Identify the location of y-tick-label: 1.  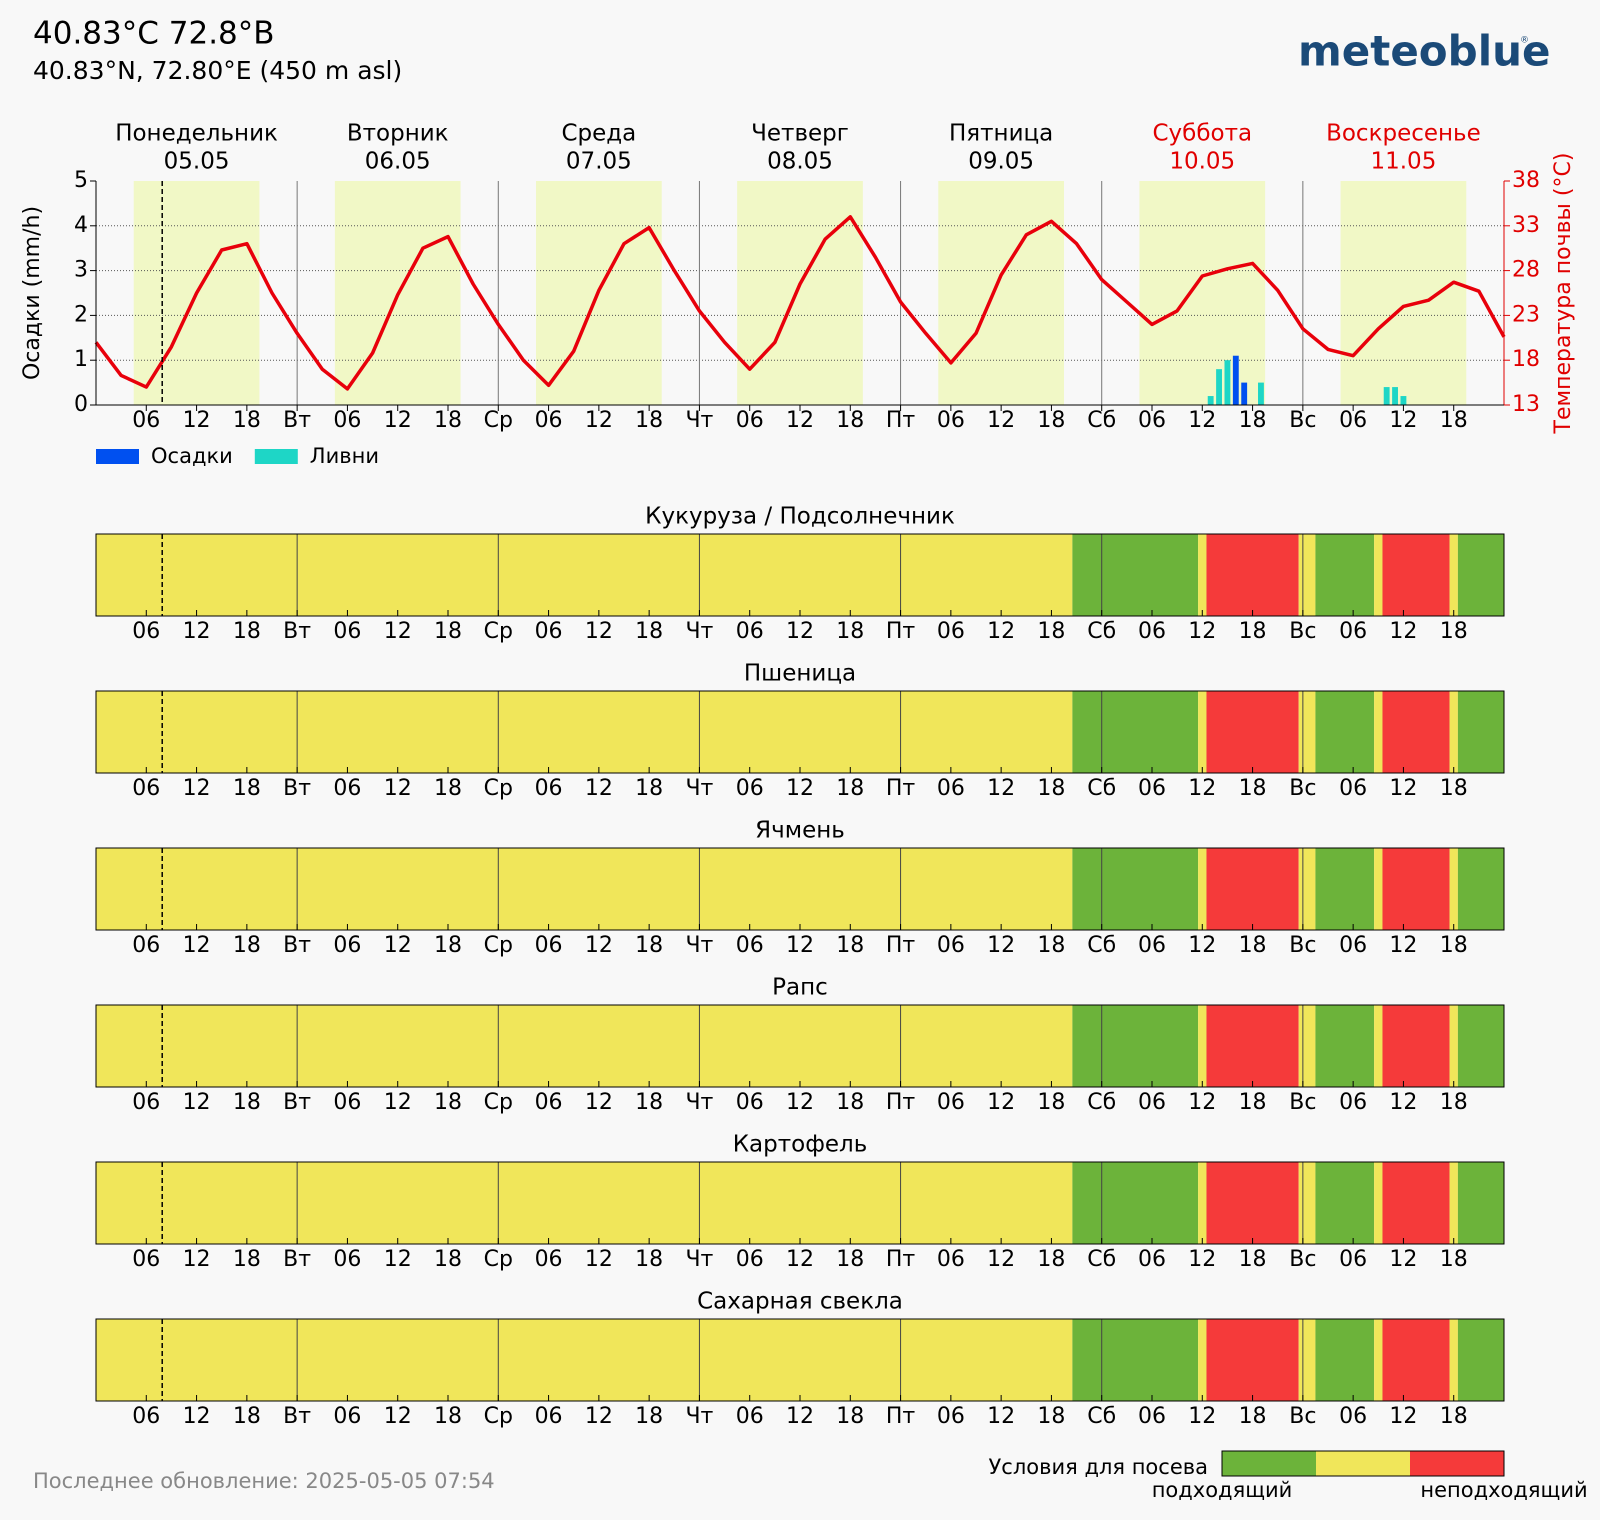
(81, 359).